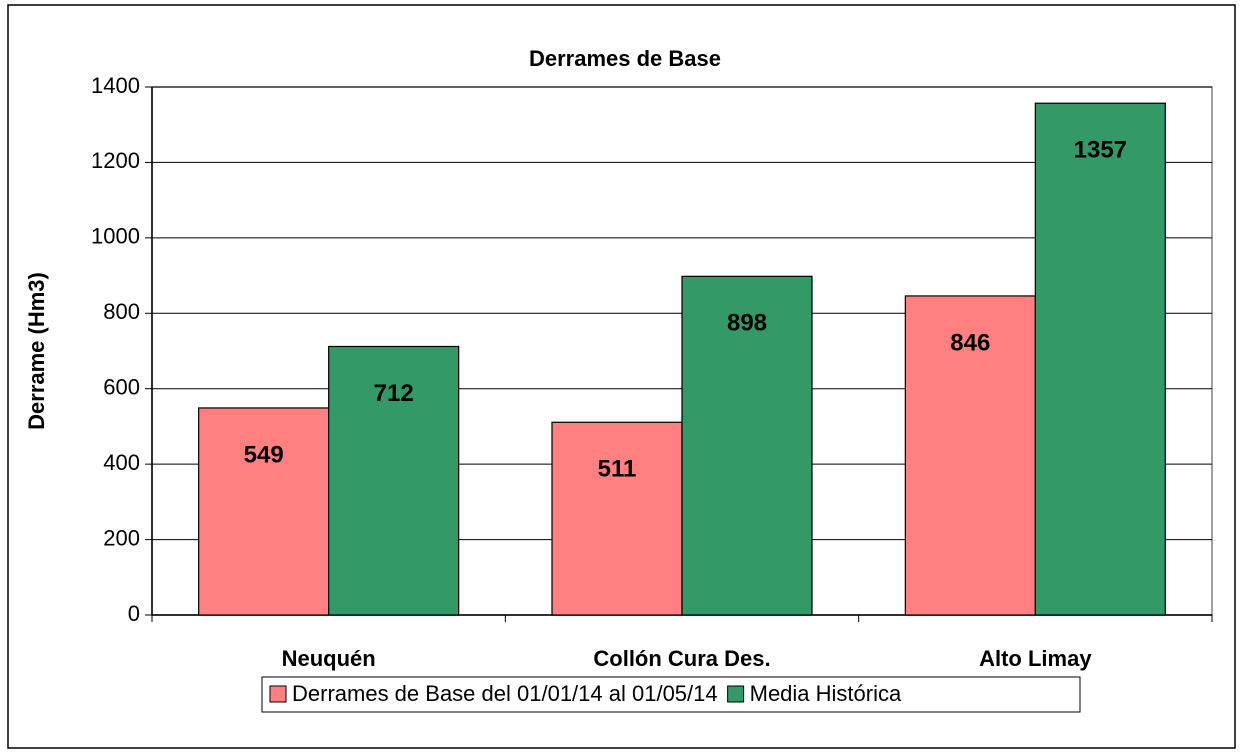 Image resolution: width=1242 pixels, height=755 pixels. I want to click on y-tick-label: 1400, so click(115, 85).